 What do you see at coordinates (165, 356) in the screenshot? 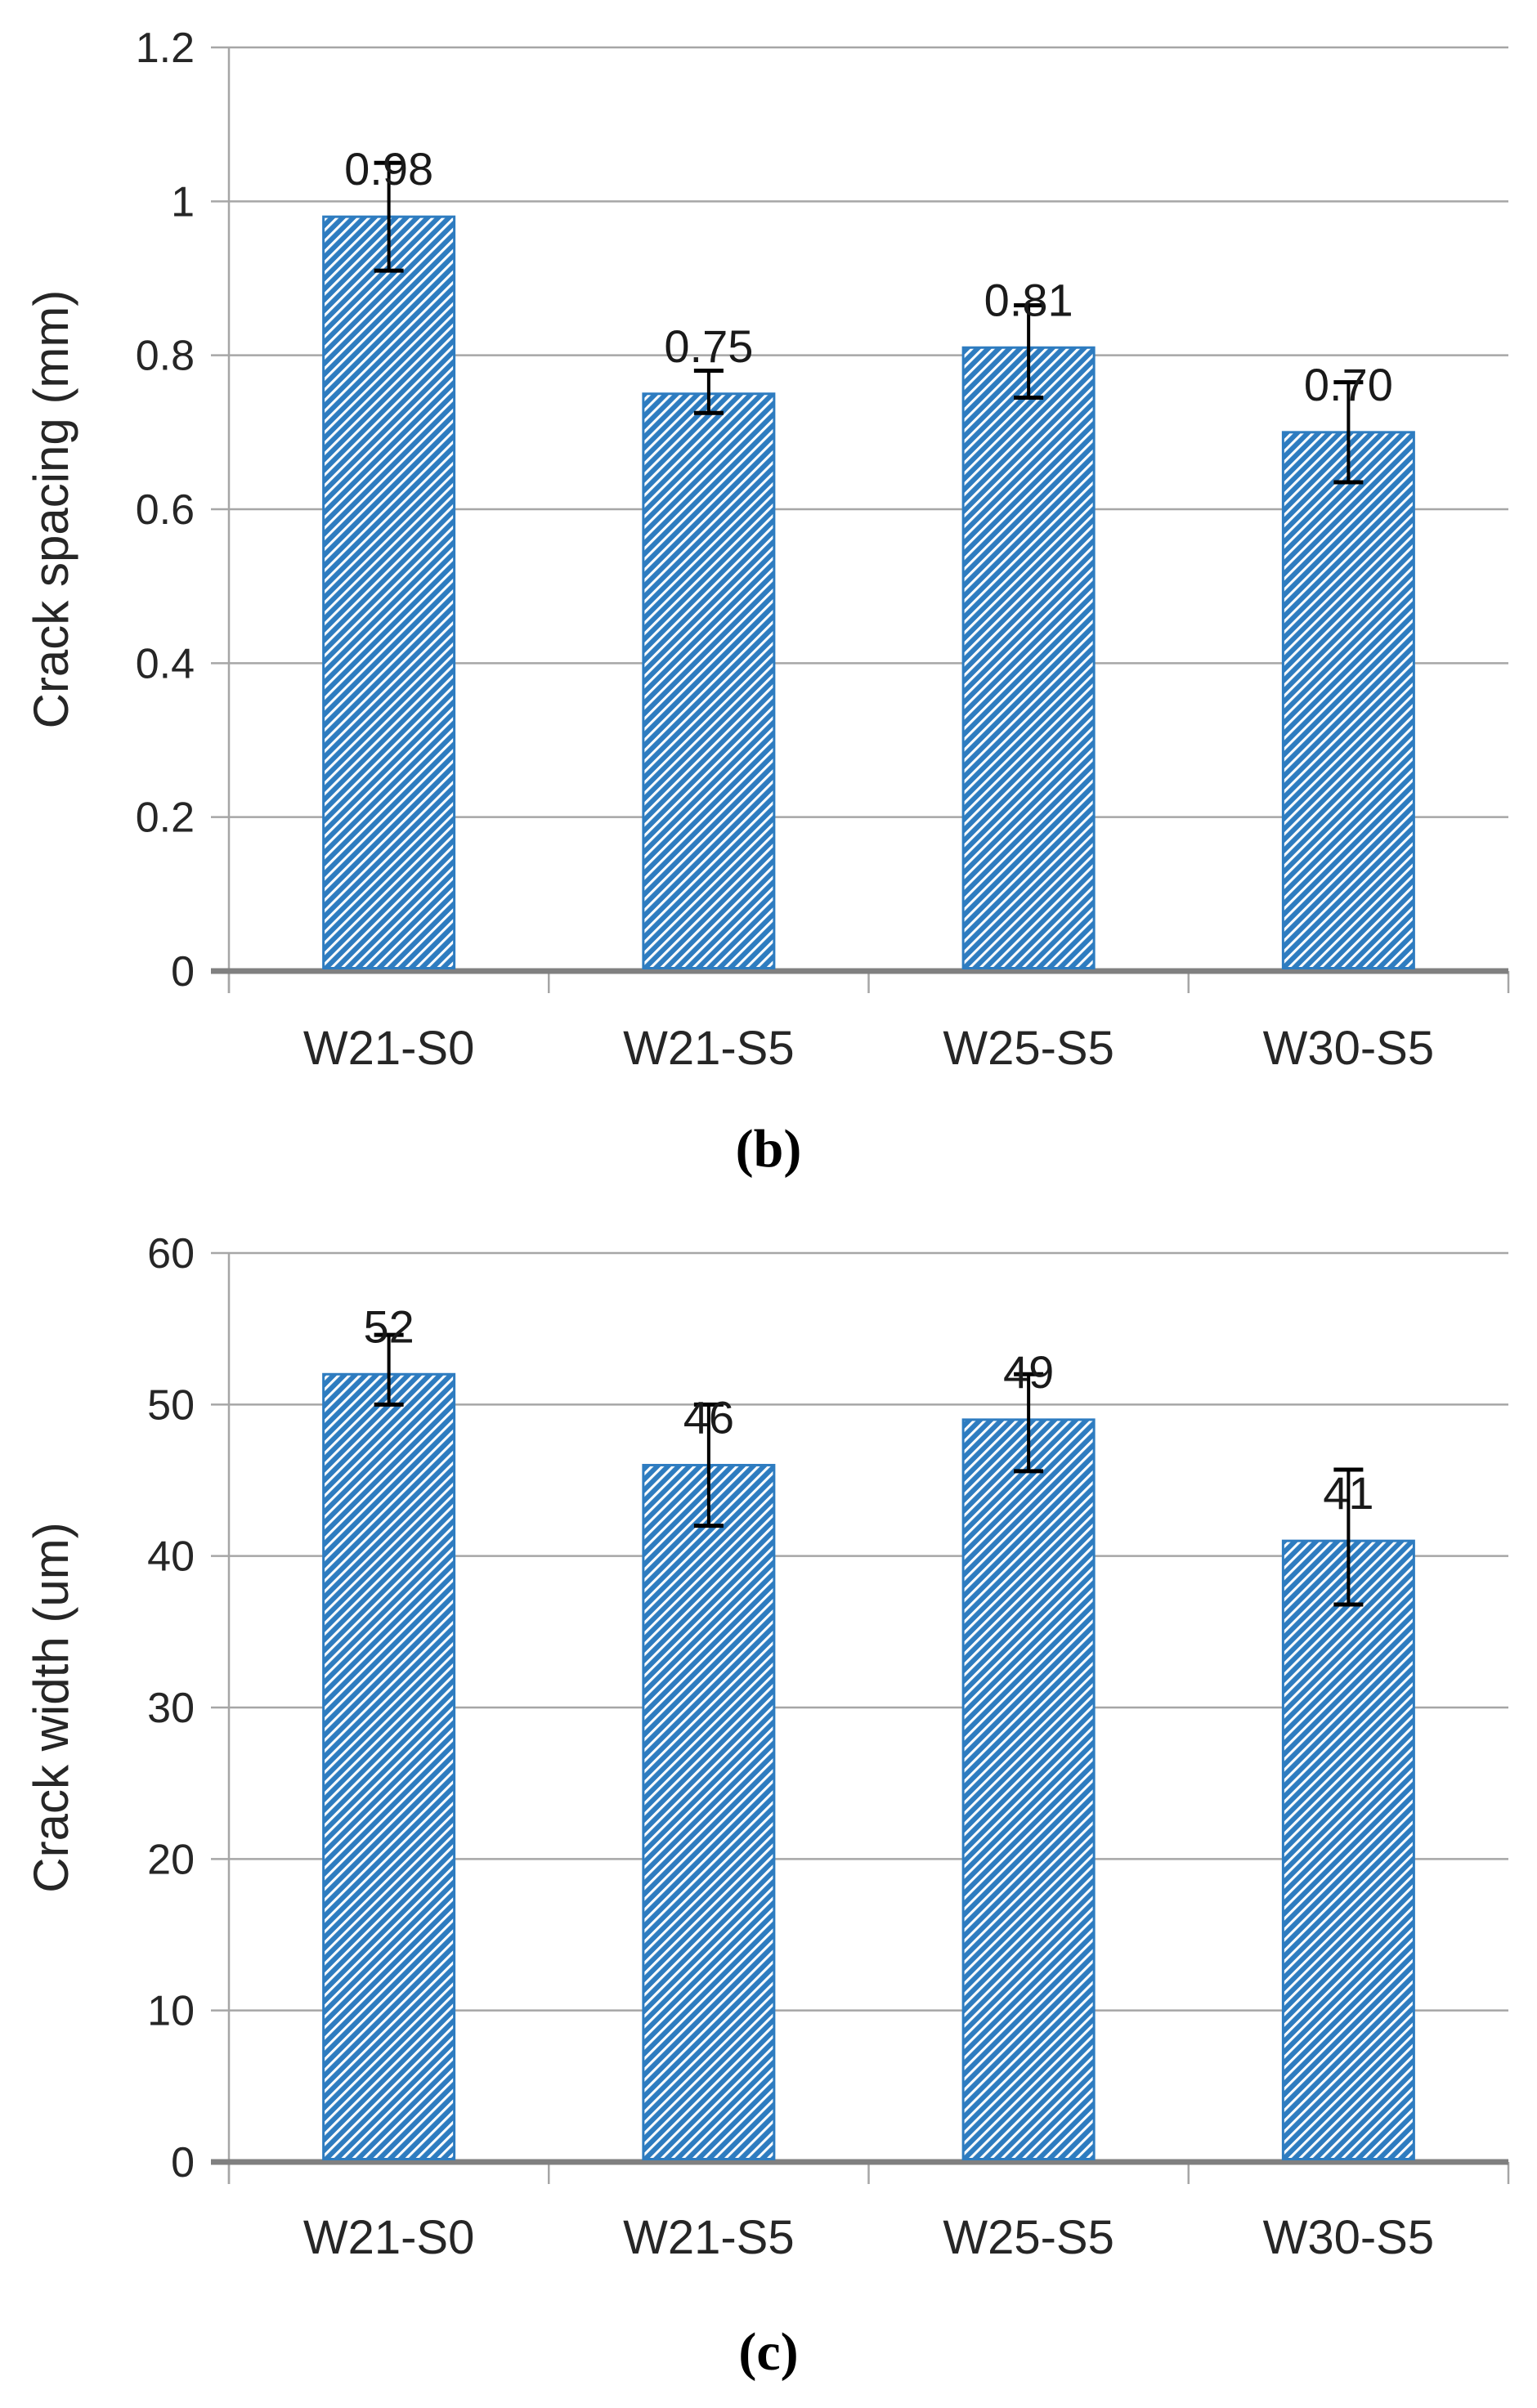
I see `y-tick-label: 0.8` at bounding box center [165, 356].